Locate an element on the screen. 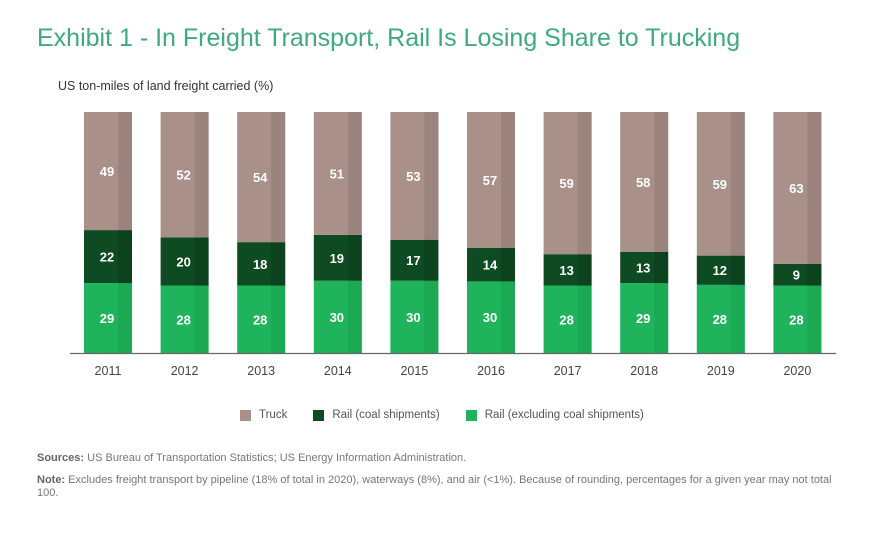 The height and width of the screenshot is (535, 876). data-label-truck-2016: 57 is located at coordinates (490, 180).